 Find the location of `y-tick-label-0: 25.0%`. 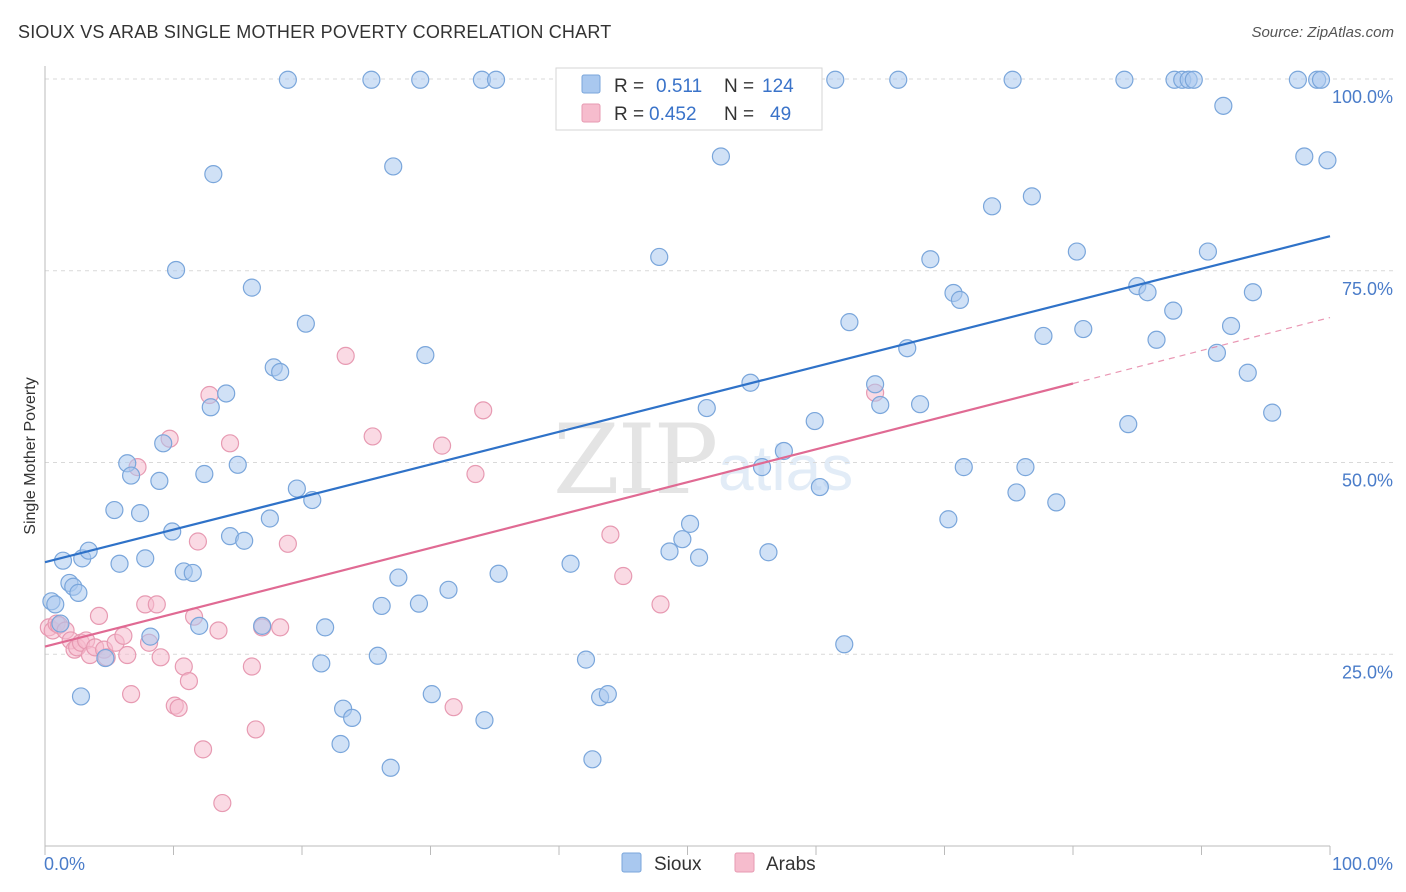

y-tick-label-0: 25.0% is located at coordinates (1367, 672).